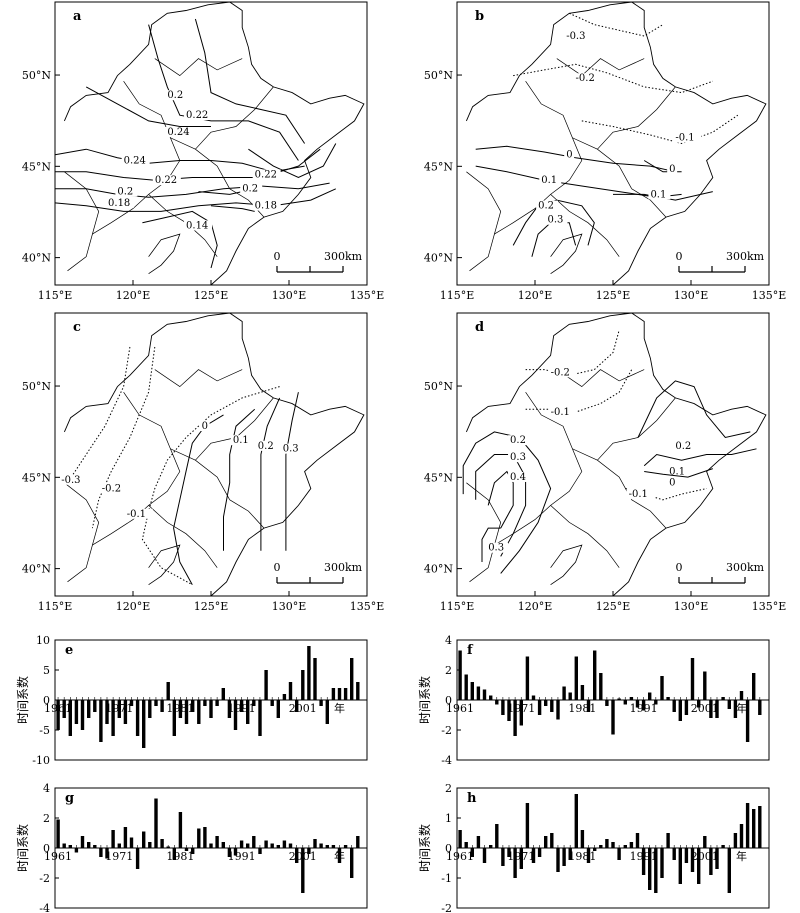 The image size is (800, 913). I want to click on lon-tick-label: 135°E, so click(367, 295).